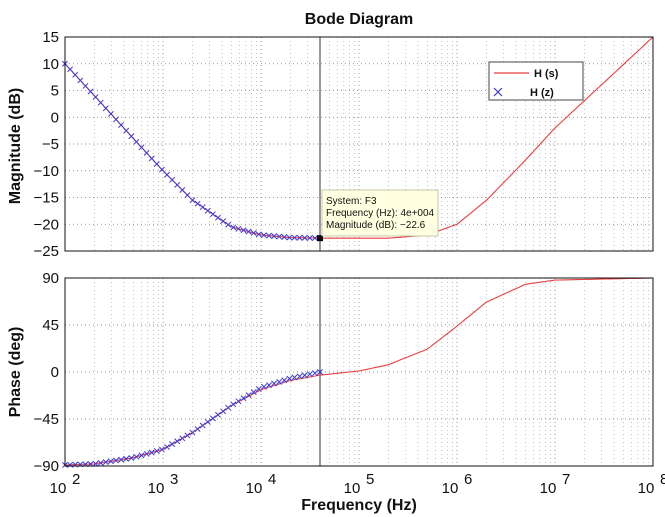 The width and height of the screenshot is (665, 517). Describe the element at coordinates (498, 92) in the screenshot. I see `legend-swatch-hz` at that location.